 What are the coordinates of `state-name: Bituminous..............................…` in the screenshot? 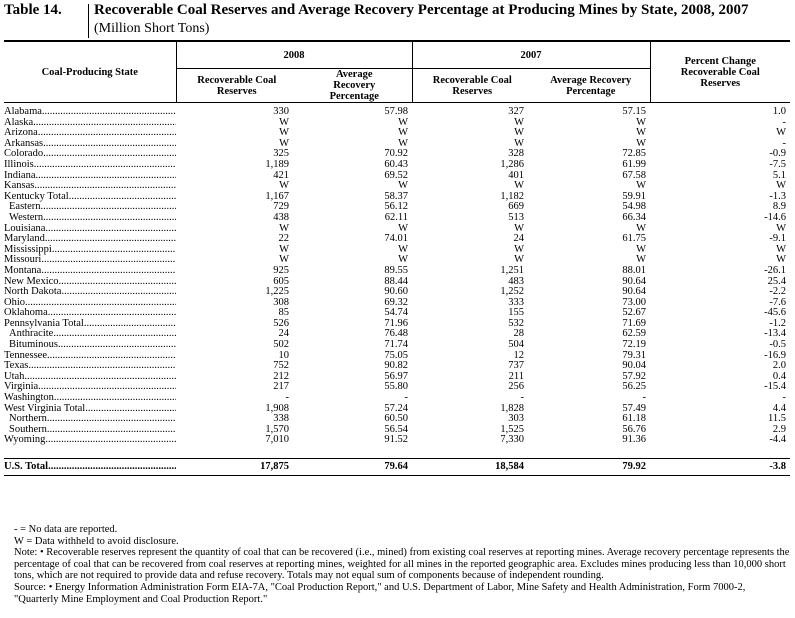 It's located at (90, 345).